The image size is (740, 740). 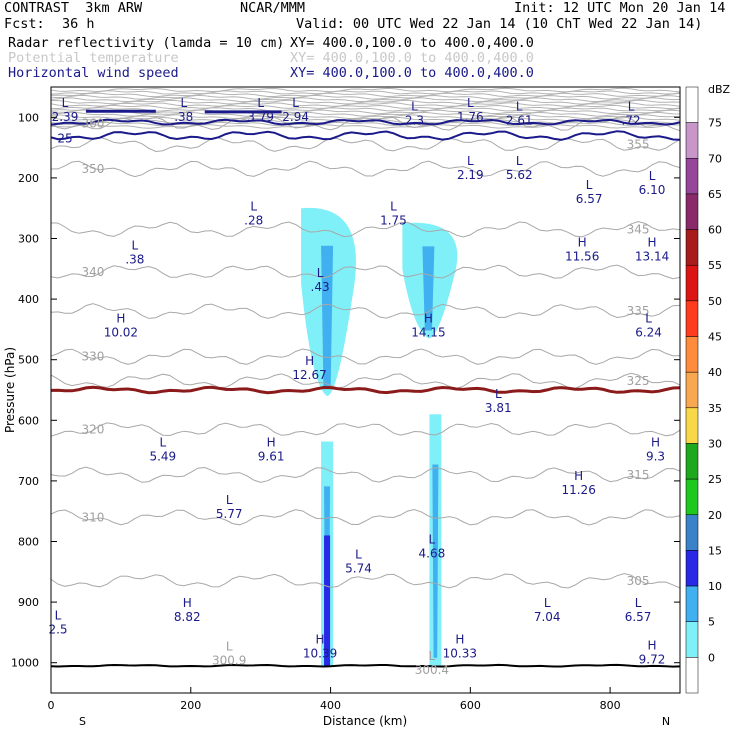 I want to click on wind-label-kind-9: L, so click(x=519, y=161).